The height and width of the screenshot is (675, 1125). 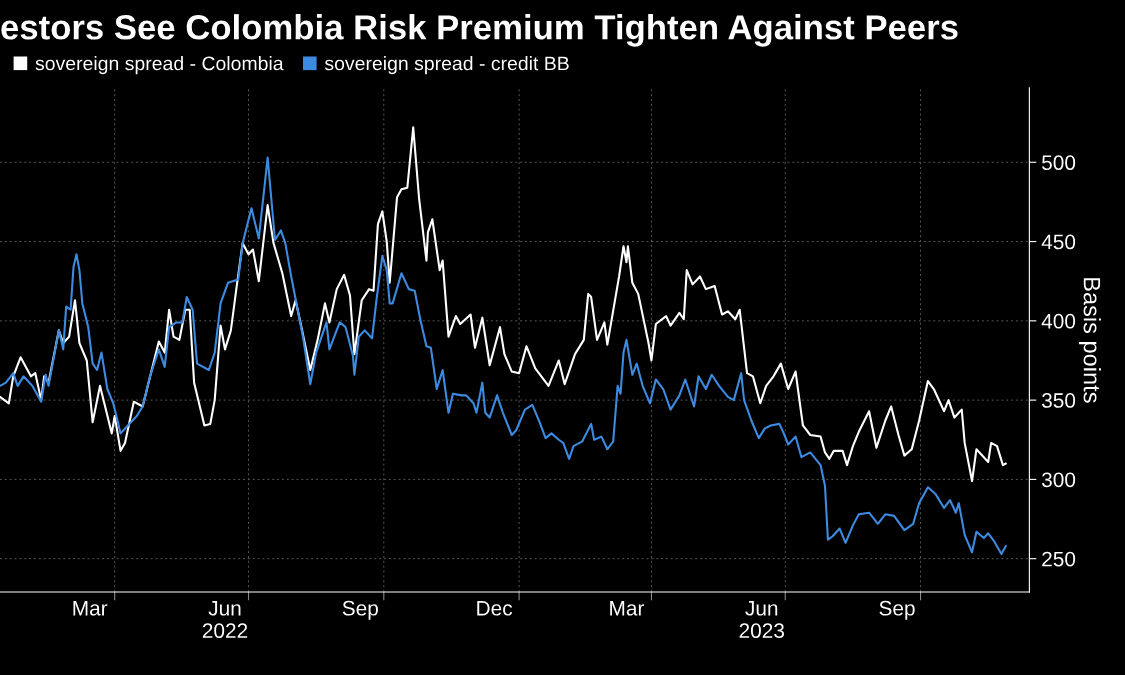 I want to click on y-tick-label: 250, so click(x=1059, y=559).